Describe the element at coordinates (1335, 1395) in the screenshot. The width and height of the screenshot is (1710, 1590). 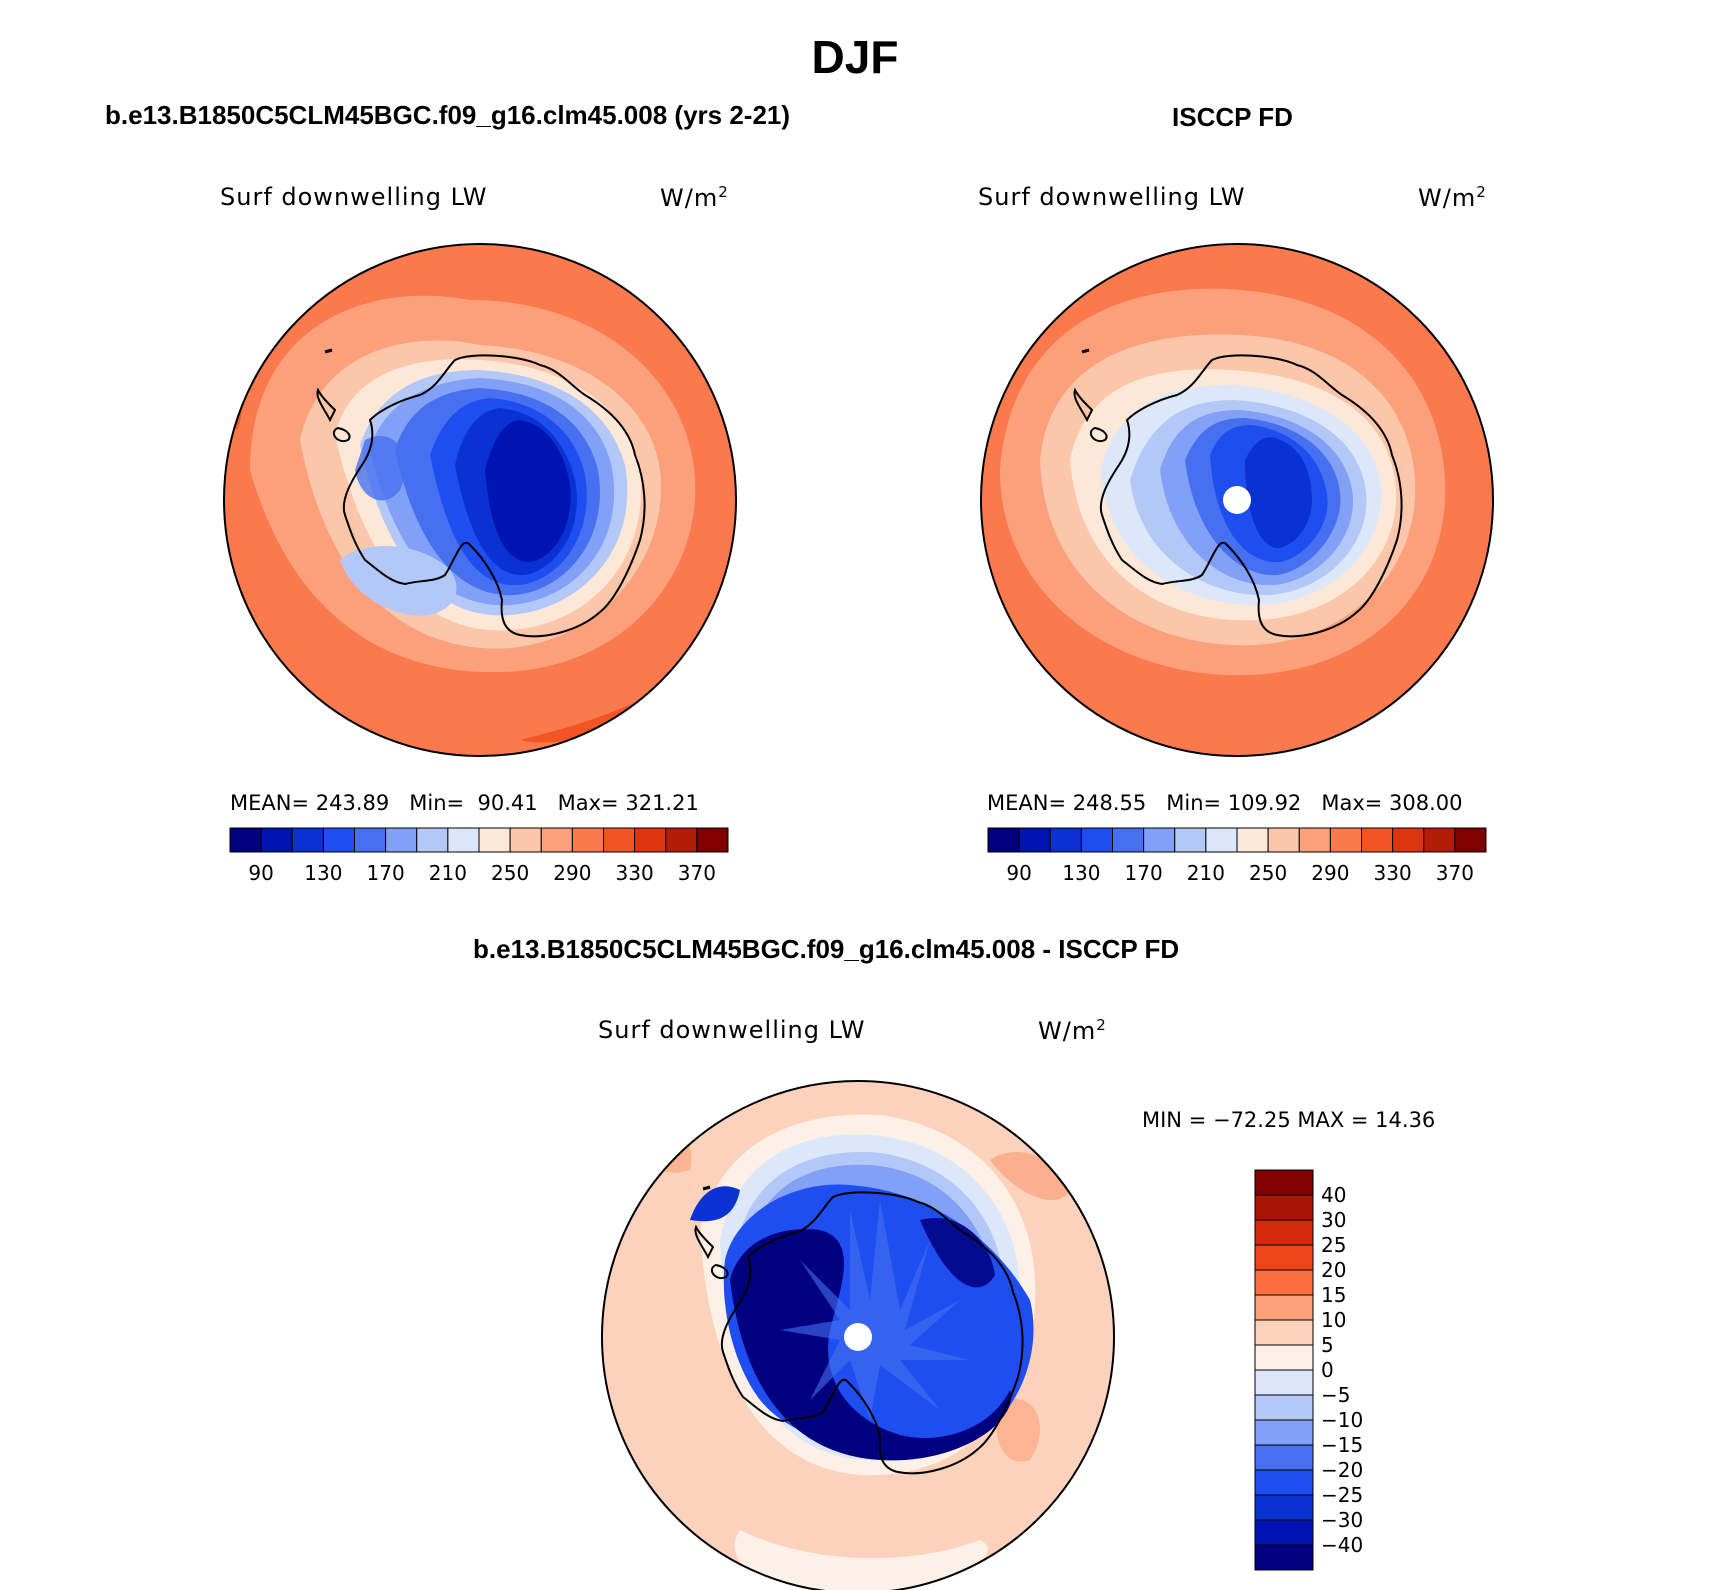
I see `colorbar-tick-label: −5` at that location.